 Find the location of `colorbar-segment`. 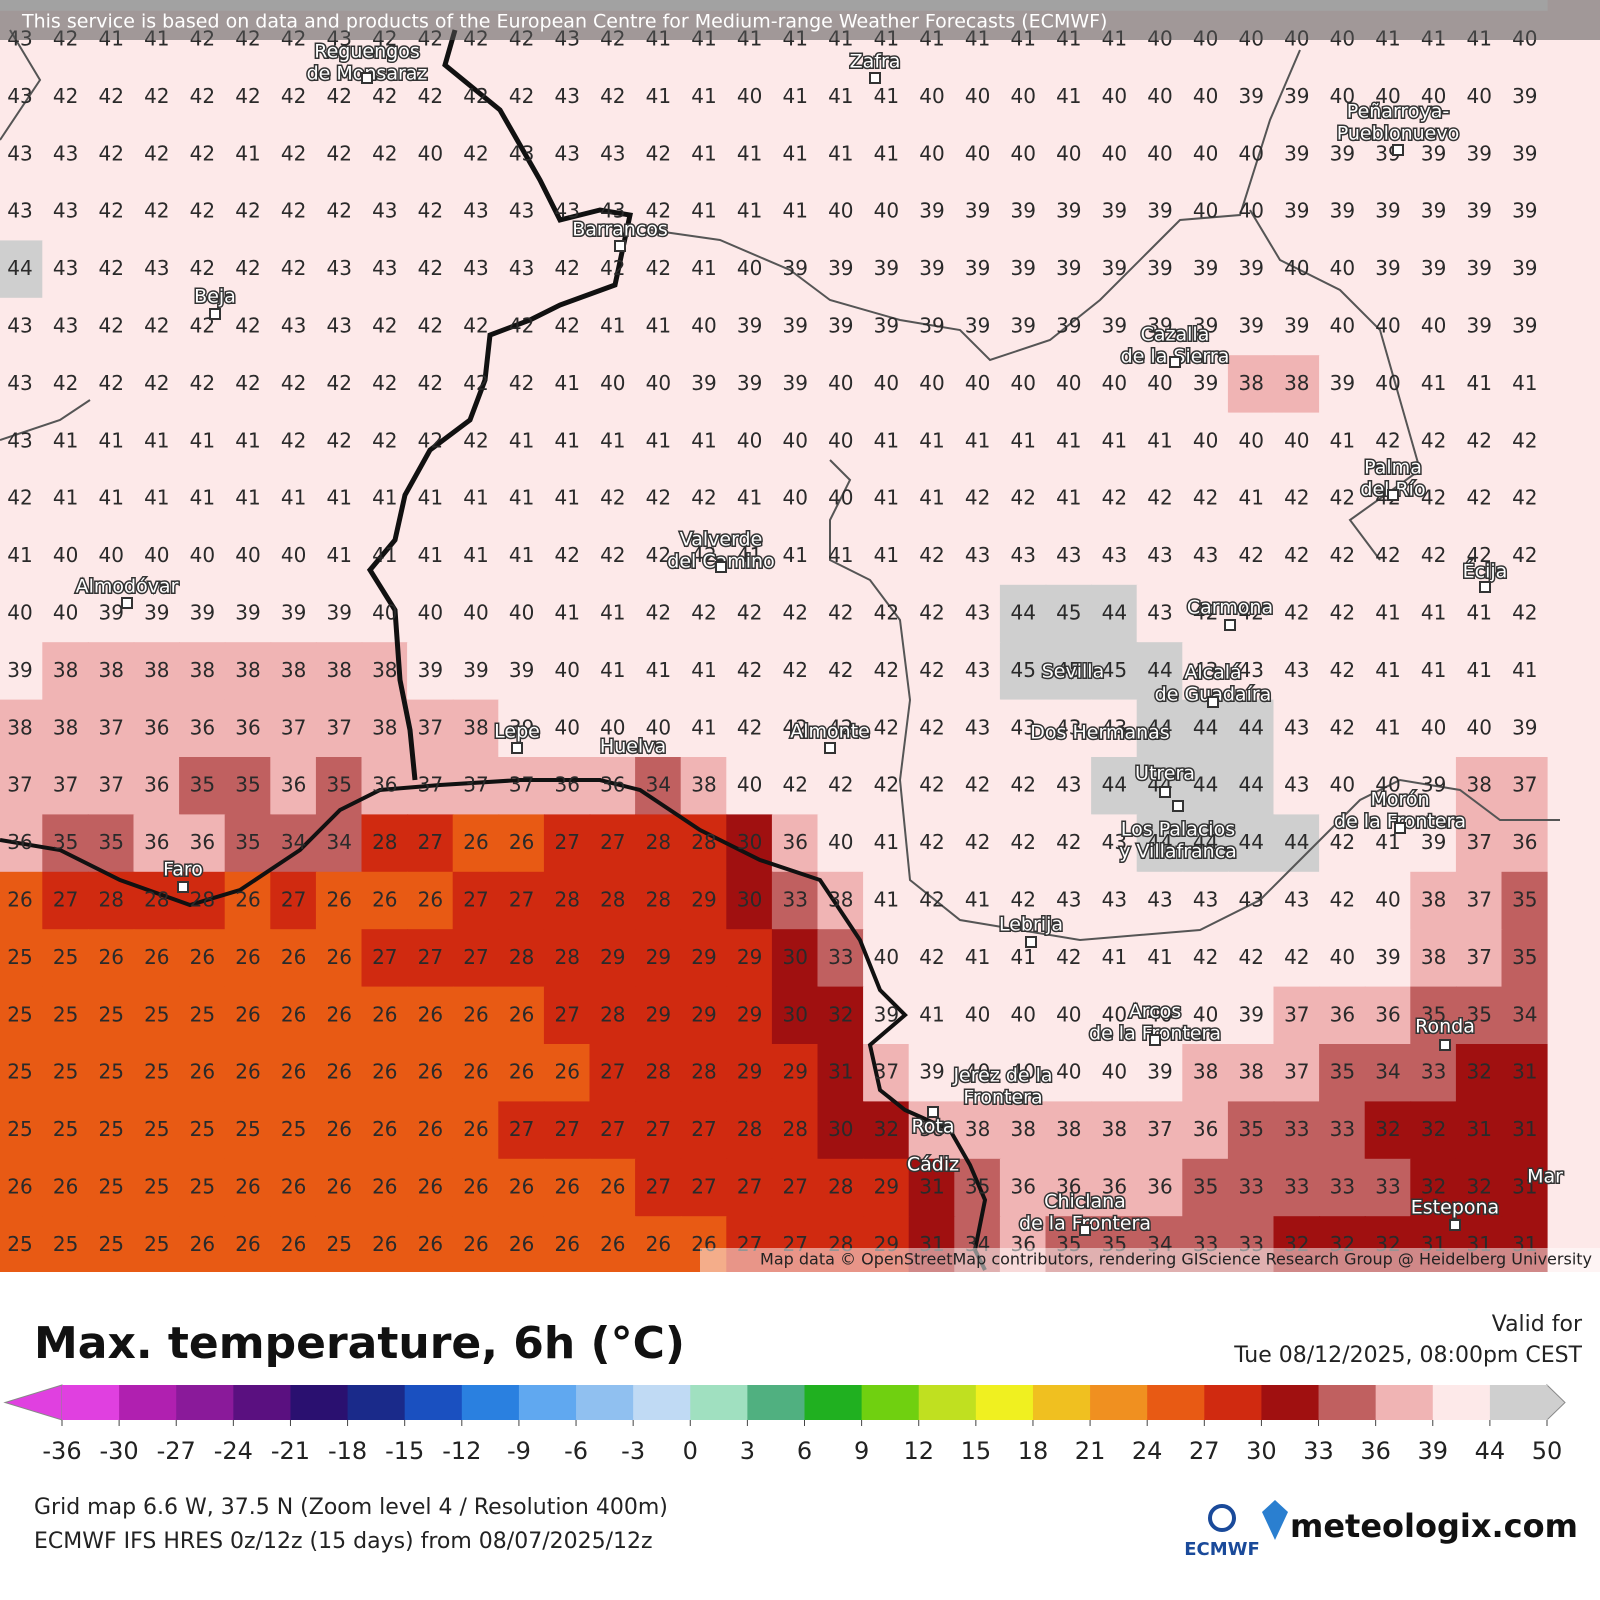

colorbar-segment is located at coordinates (262, 1402).